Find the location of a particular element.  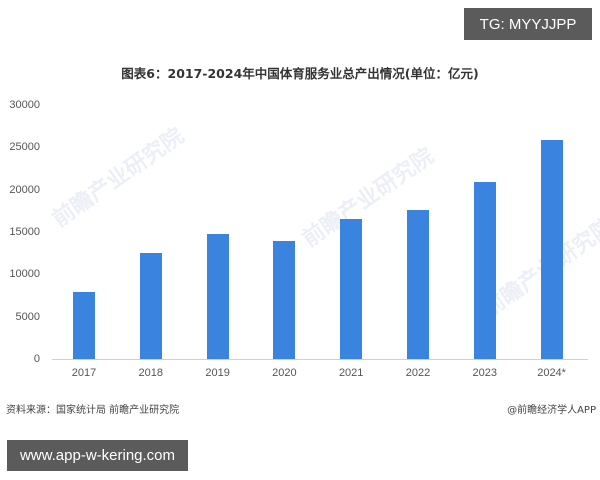

bar-2021 is located at coordinates (351, 289).